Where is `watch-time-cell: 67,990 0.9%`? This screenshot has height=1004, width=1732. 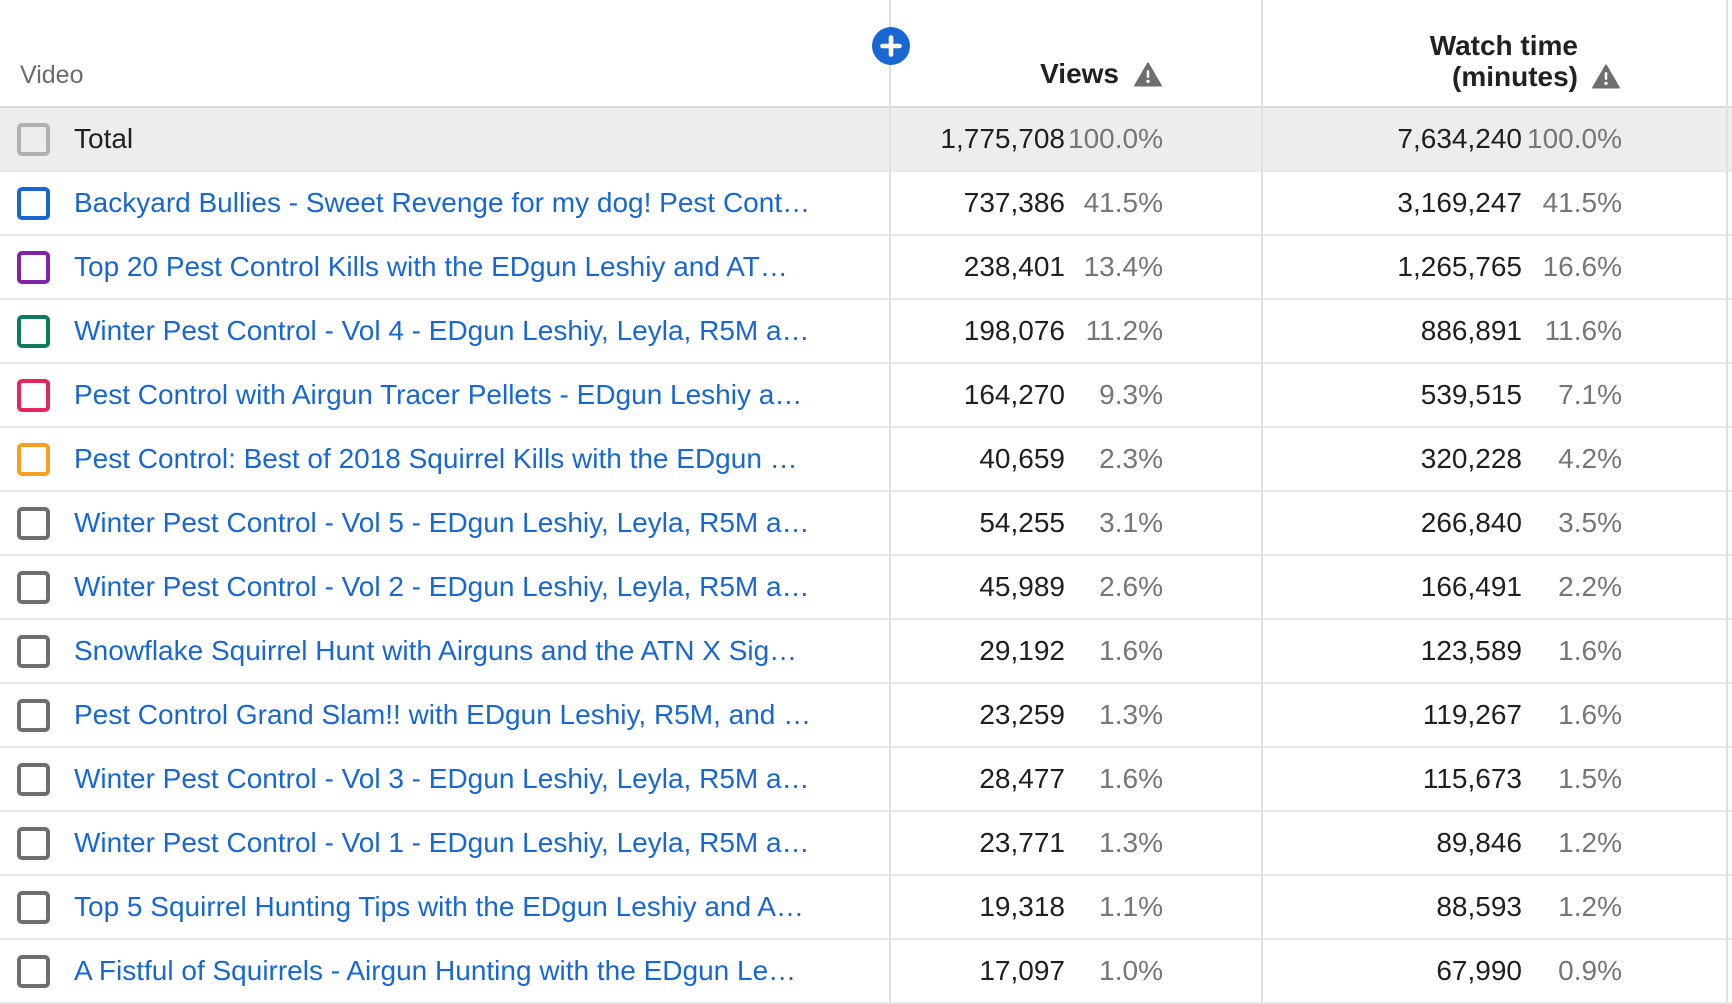 watch-time-cell: 67,990 0.9% is located at coordinates (1494, 971).